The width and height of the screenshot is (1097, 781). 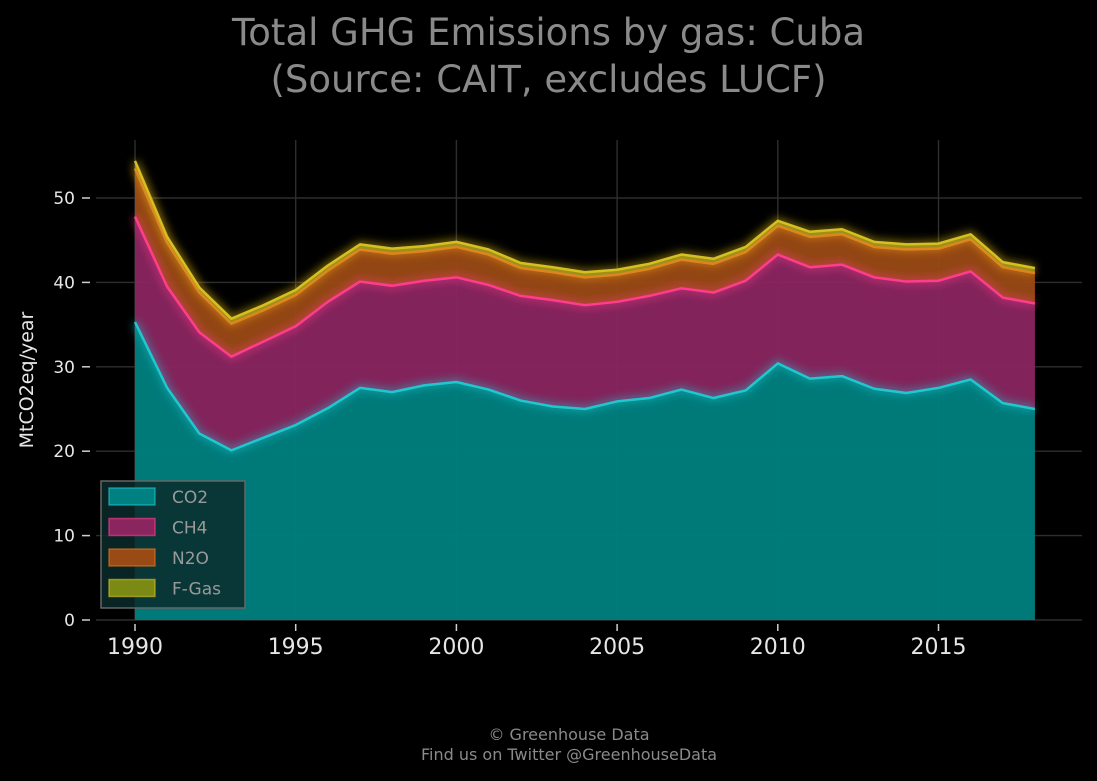 What do you see at coordinates (190, 498) in the screenshot?
I see `legend-label-co2: CO2` at bounding box center [190, 498].